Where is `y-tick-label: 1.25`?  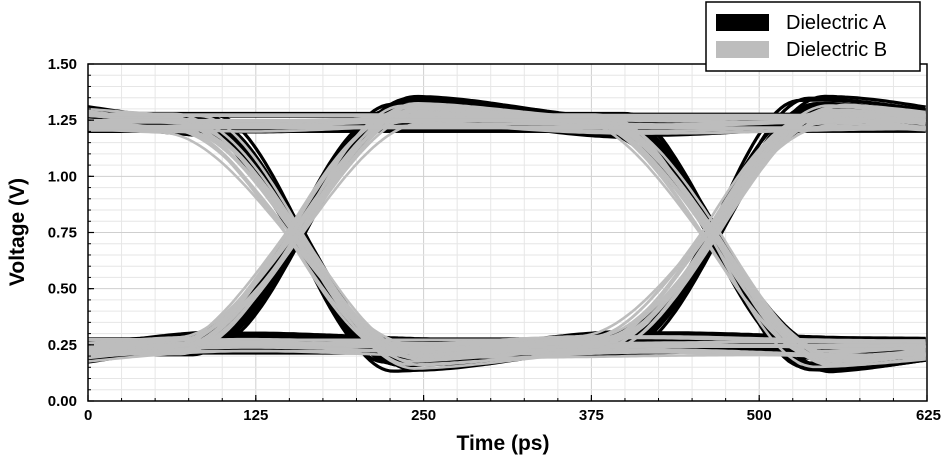 y-tick-label: 1.25 is located at coordinates (62, 120).